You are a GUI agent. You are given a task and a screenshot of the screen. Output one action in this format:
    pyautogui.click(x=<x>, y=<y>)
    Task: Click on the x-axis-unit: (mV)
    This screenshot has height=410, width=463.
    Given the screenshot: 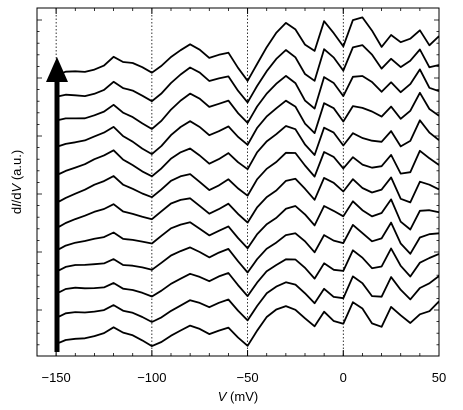 What is the action you would take?
    pyautogui.click(x=242, y=396)
    